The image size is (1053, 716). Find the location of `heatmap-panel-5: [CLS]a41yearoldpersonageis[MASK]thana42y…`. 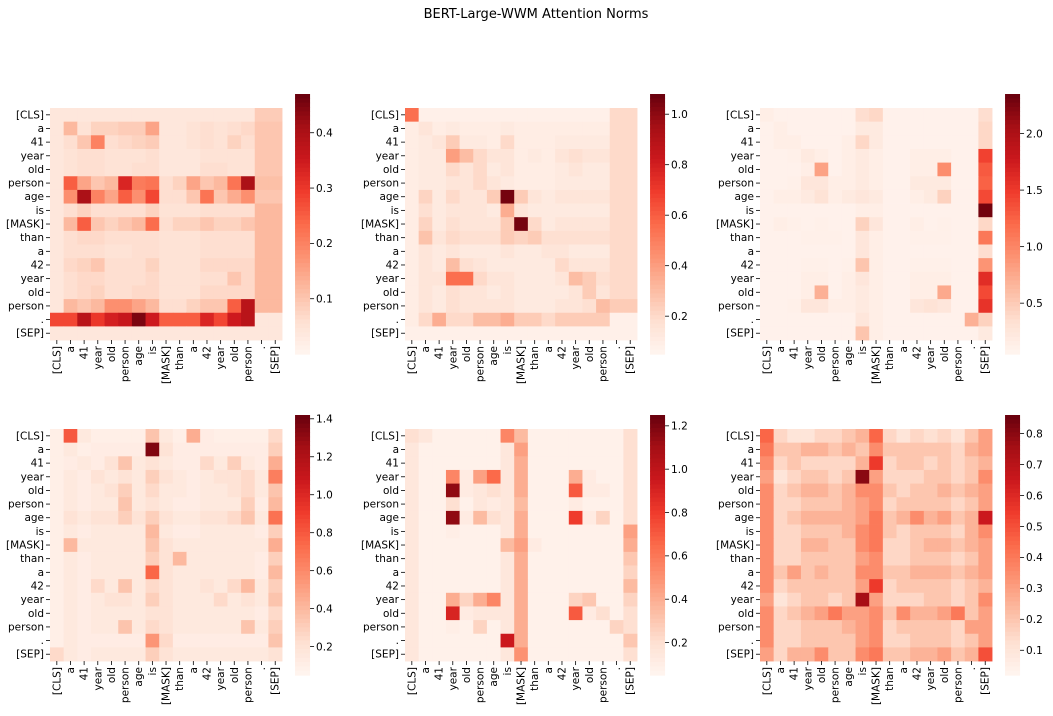

heatmap-panel-5: [CLS]a41yearoldpersonageis[MASK]thana42y… is located at coordinates (524, 560).